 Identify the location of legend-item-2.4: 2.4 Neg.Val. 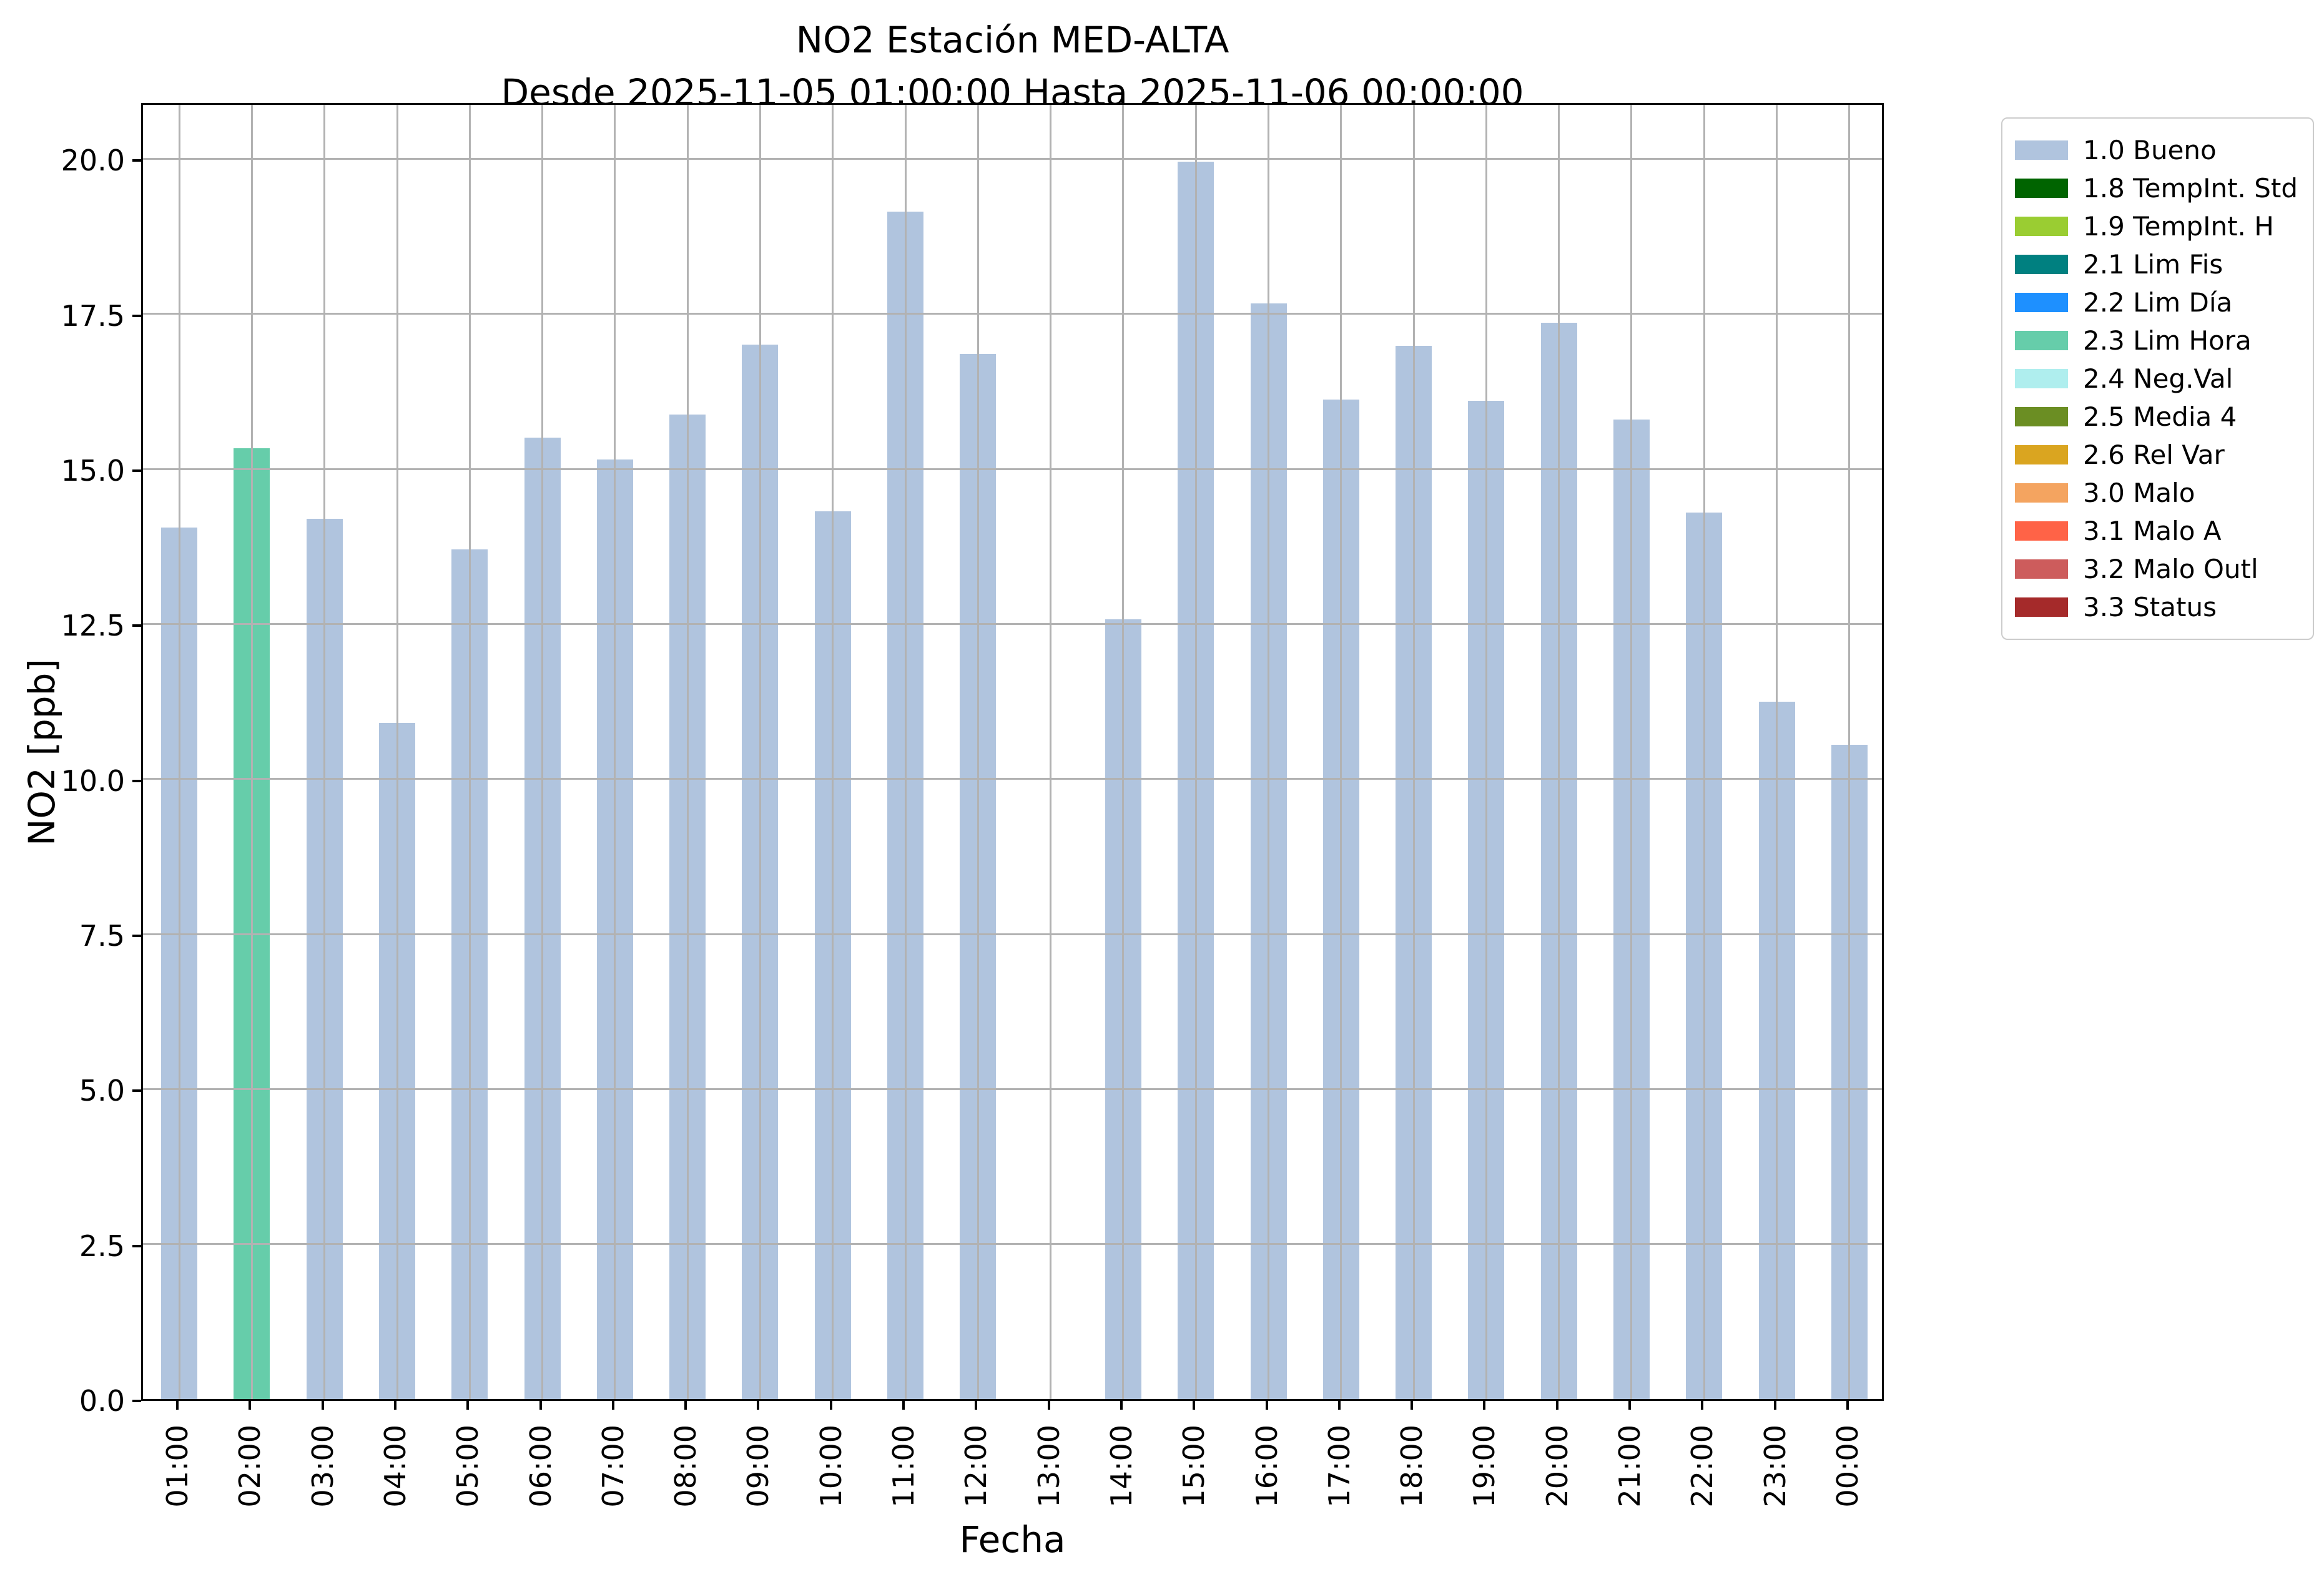
(2156, 379).